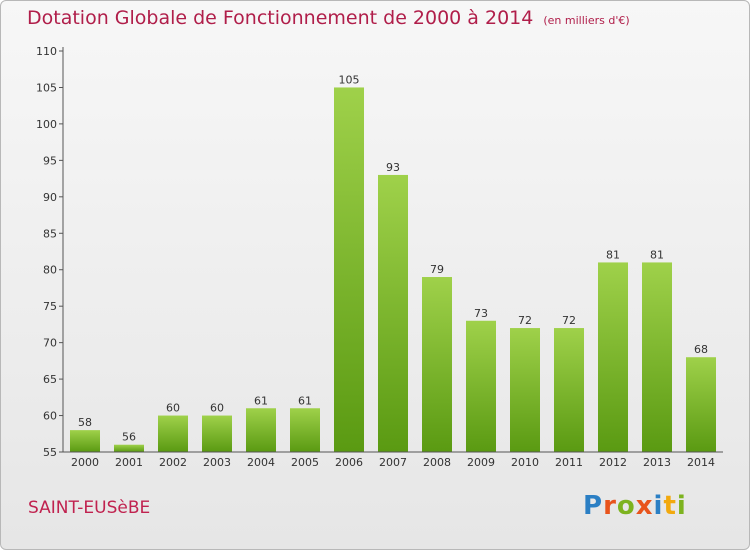  I want to click on x-tick-label: 2008, so click(437, 462).